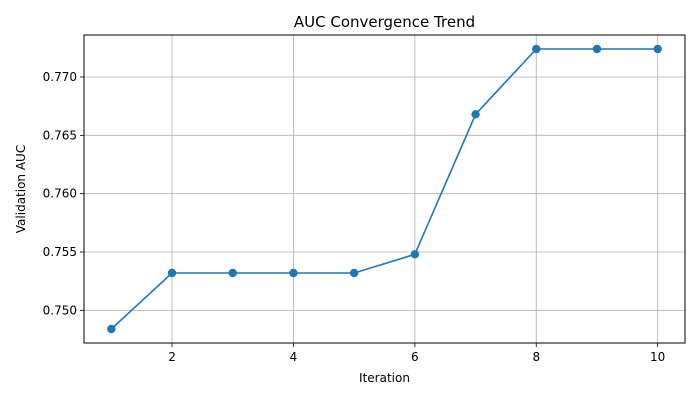 This screenshot has width=700, height=400. I want to click on y-tick-label: 0.750, so click(60, 310).